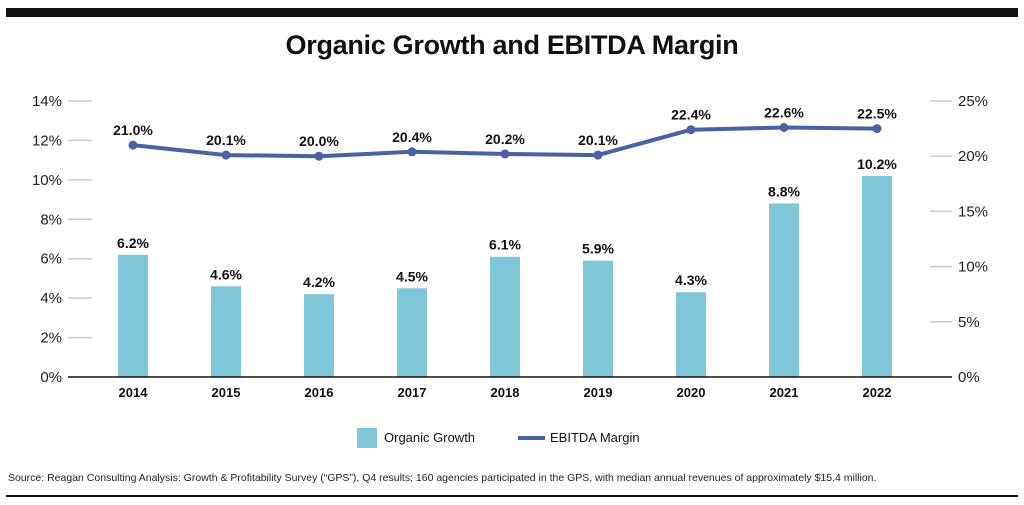 This screenshot has height=505, width=1024. Describe the element at coordinates (319, 141) in the screenshot. I see `line-data-label: 20.0%` at that location.